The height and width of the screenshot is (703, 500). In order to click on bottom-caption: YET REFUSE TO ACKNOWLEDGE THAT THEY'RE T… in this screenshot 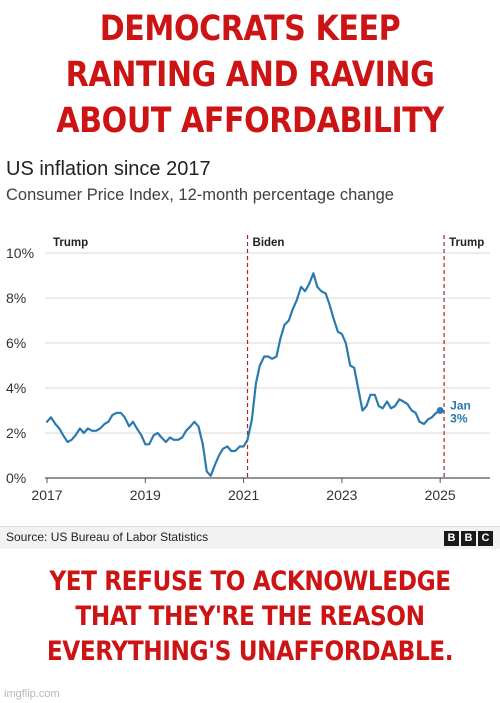, I will do `click(250, 616)`.